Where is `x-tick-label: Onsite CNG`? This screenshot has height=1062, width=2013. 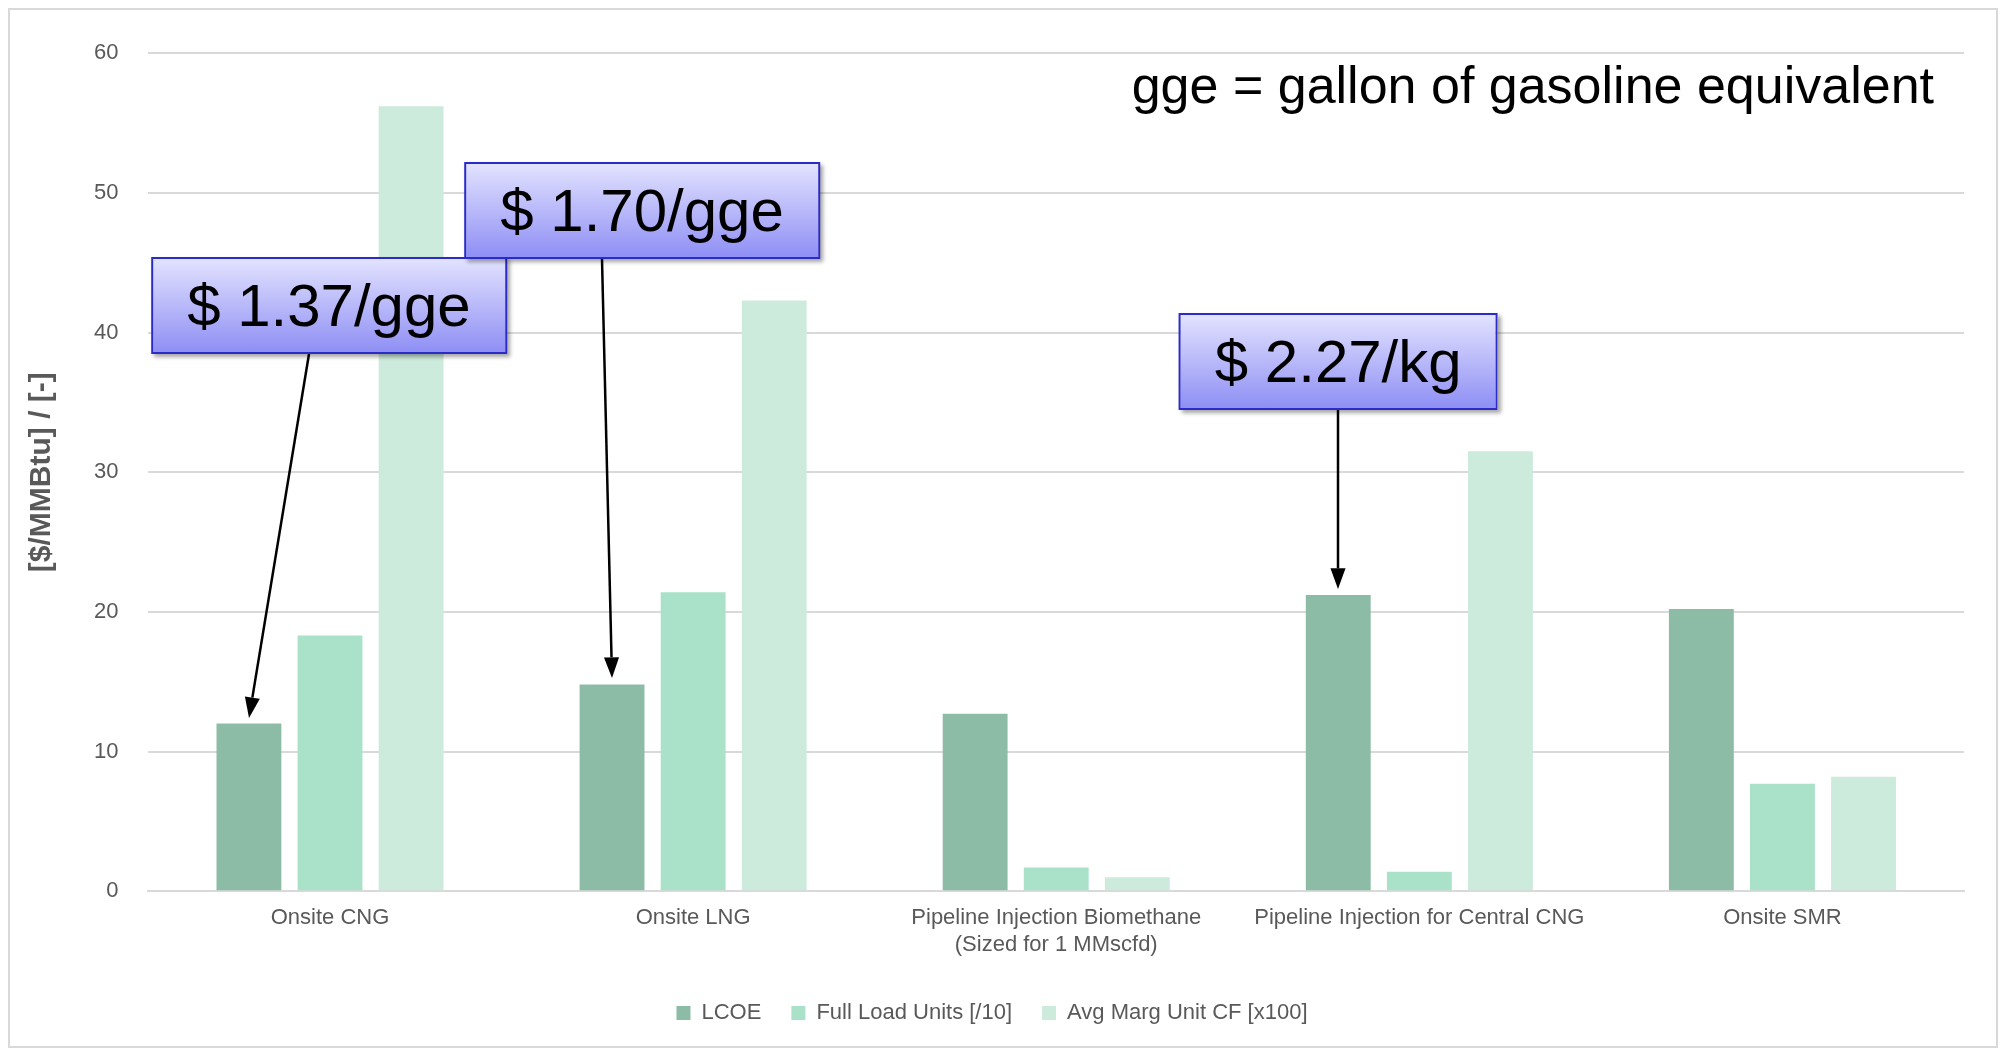 x-tick-label: Onsite CNG is located at coordinates (330, 917).